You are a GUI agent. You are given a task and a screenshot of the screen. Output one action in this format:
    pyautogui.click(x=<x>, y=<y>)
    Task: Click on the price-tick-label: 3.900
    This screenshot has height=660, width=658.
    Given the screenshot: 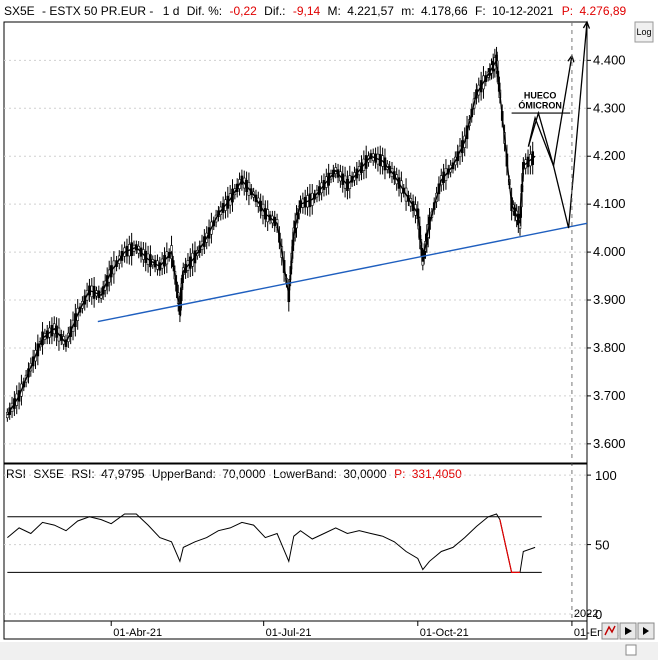 What is the action you would take?
    pyautogui.click(x=609, y=299)
    